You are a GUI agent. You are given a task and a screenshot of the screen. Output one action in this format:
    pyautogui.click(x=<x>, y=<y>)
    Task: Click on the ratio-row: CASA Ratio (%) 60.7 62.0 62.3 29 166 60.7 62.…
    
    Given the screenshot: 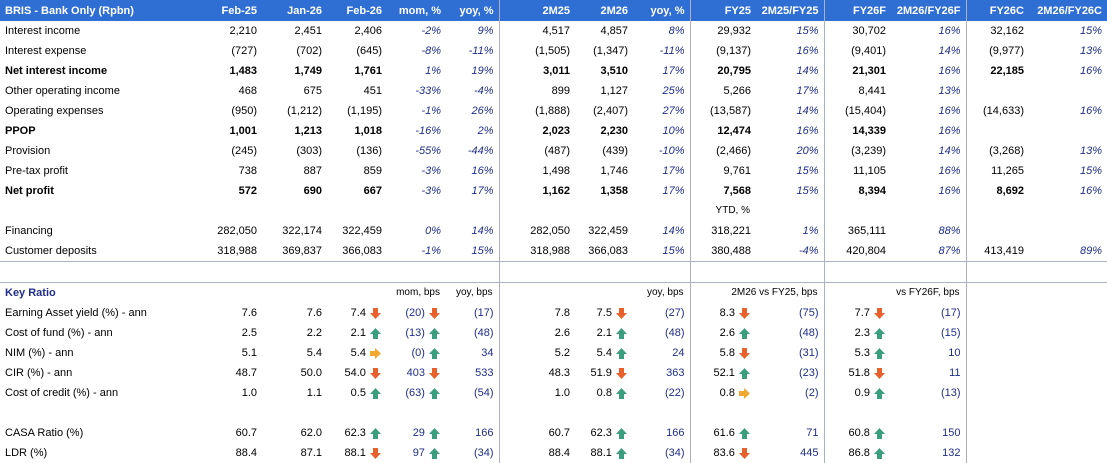 What is the action you would take?
    pyautogui.click(x=553, y=433)
    